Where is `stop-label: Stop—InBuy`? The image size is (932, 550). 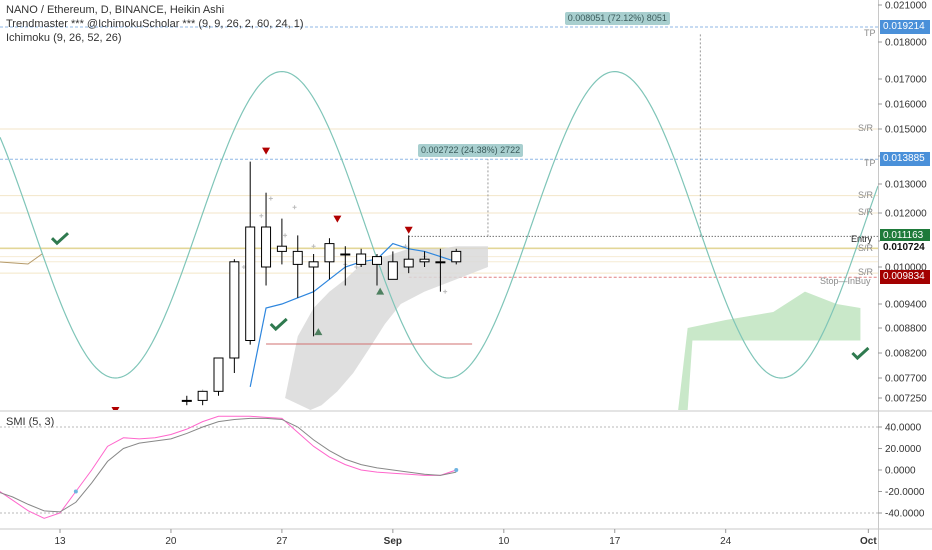 stop-label: Stop—InBuy is located at coordinates (845, 281).